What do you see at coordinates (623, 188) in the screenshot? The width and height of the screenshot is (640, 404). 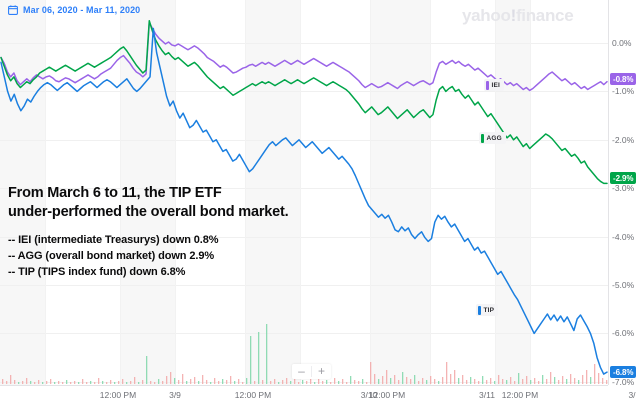 I see `y-axis-tick-label: -3.0%` at bounding box center [623, 188].